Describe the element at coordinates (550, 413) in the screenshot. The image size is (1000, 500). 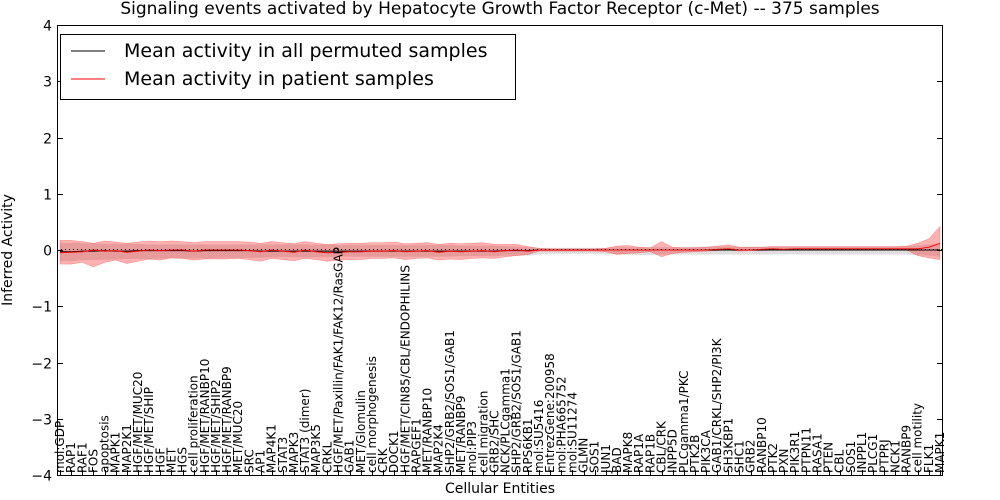
I see `x-tick-label: EntrezGene:200958` at that location.